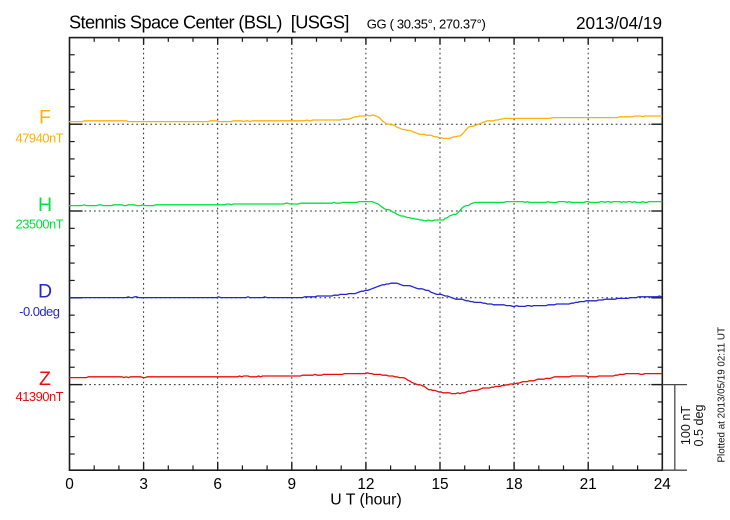 The height and width of the screenshot is (520, 730). What do you see at coordinates (588, 484) in the screenshot?
I see `svg-text: 21` at bounding box center [588, 484].